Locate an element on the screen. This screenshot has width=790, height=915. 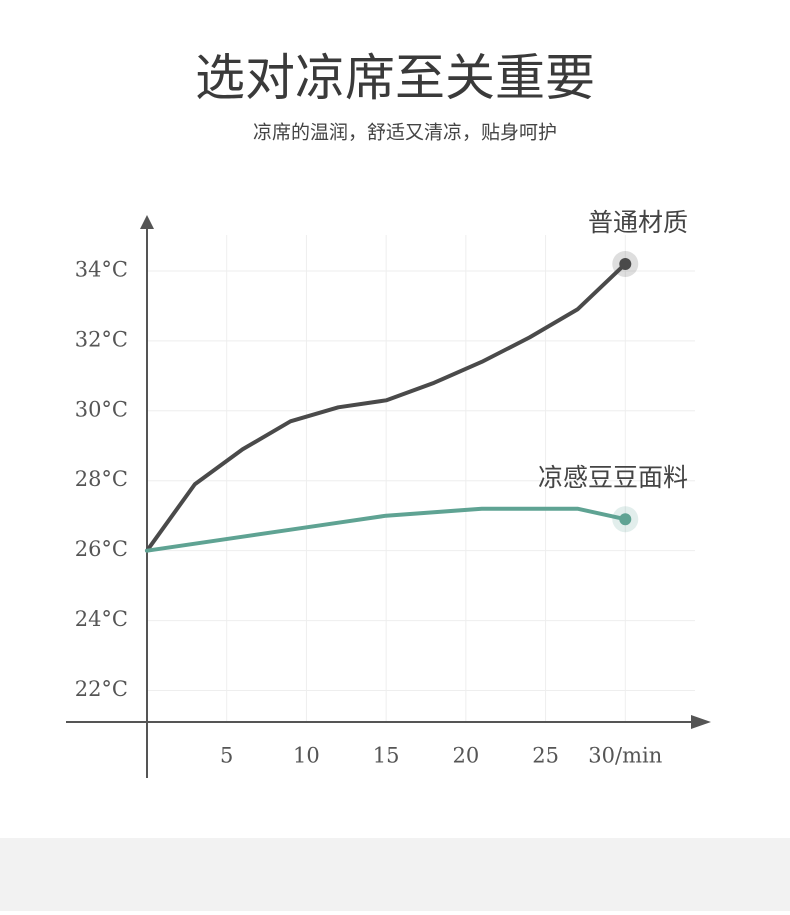
series-label: 凉感豆豆面料 is located at coordinates (613, 477).